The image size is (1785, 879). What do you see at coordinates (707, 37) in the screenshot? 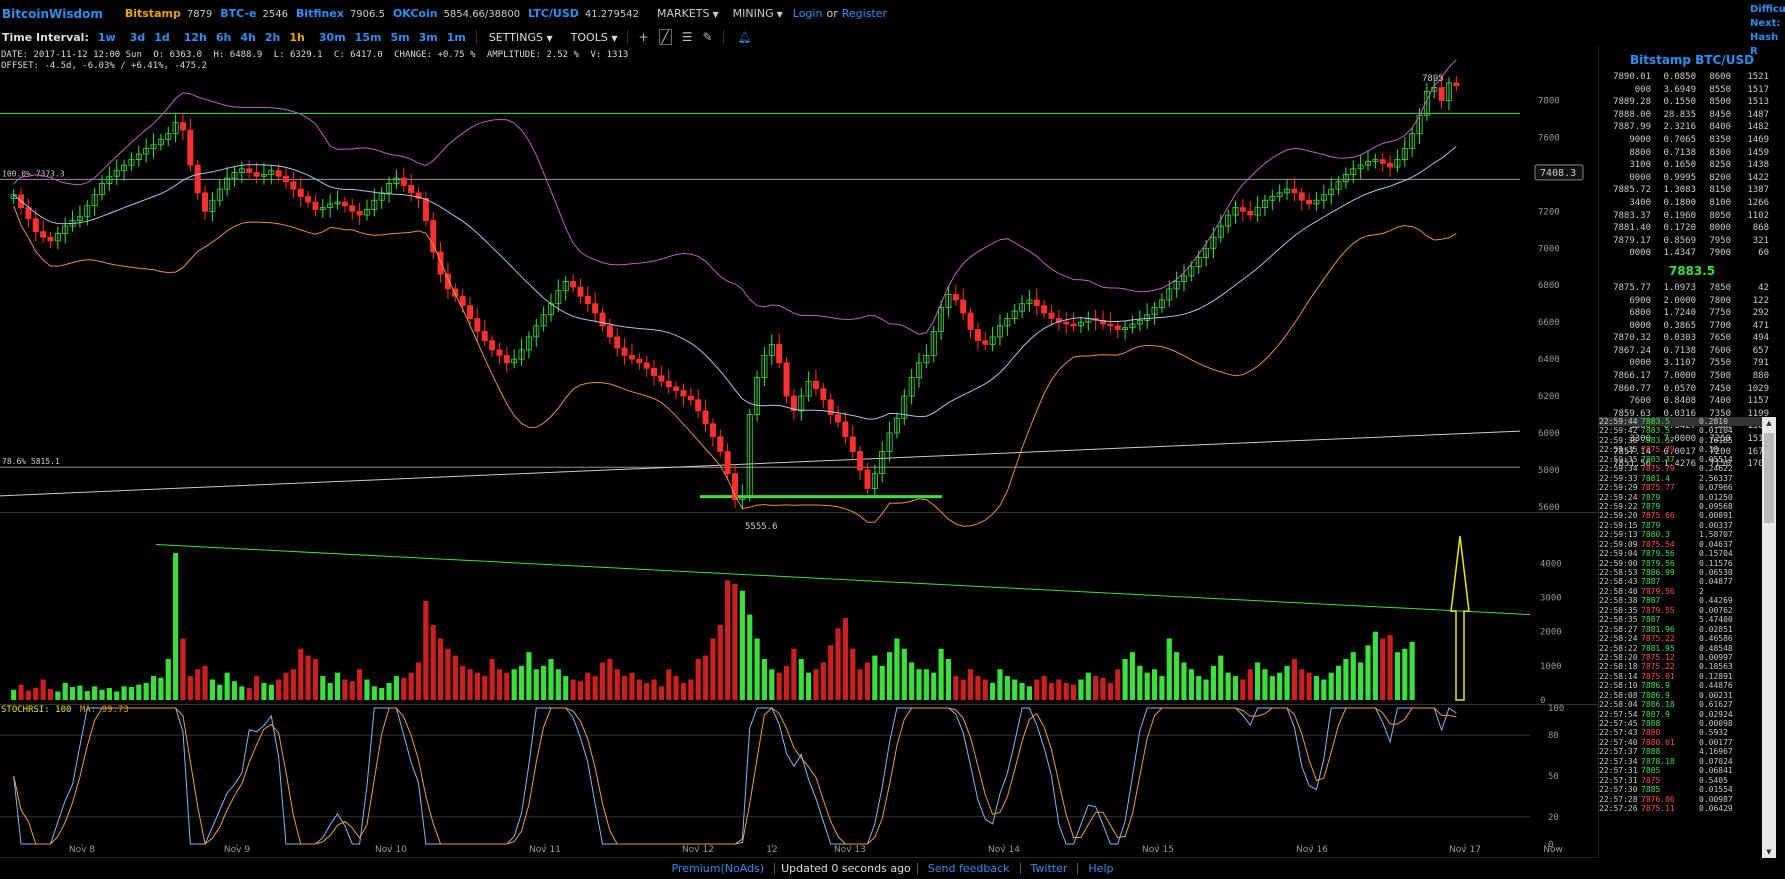
I see `pen-tool-icon: ✎` at bounding box center [707, 37].